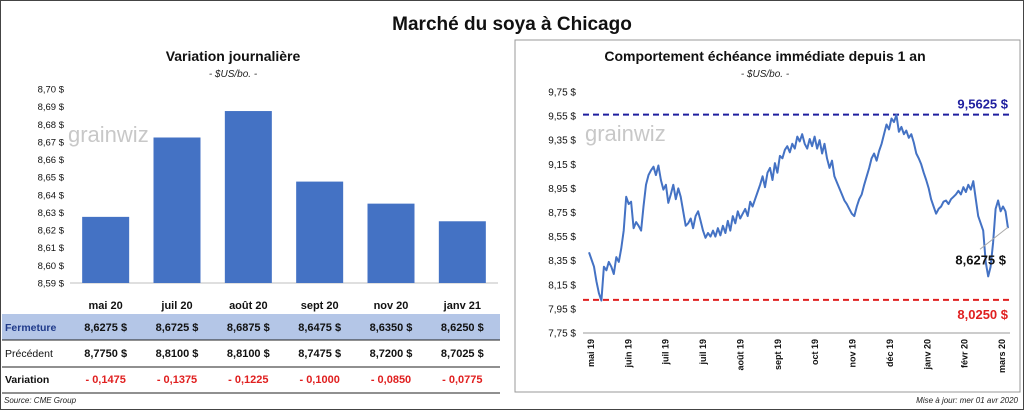 This screenshot has width=1024, height=410. I want to click on chart2-x-label: août 19, so click(740, 355).